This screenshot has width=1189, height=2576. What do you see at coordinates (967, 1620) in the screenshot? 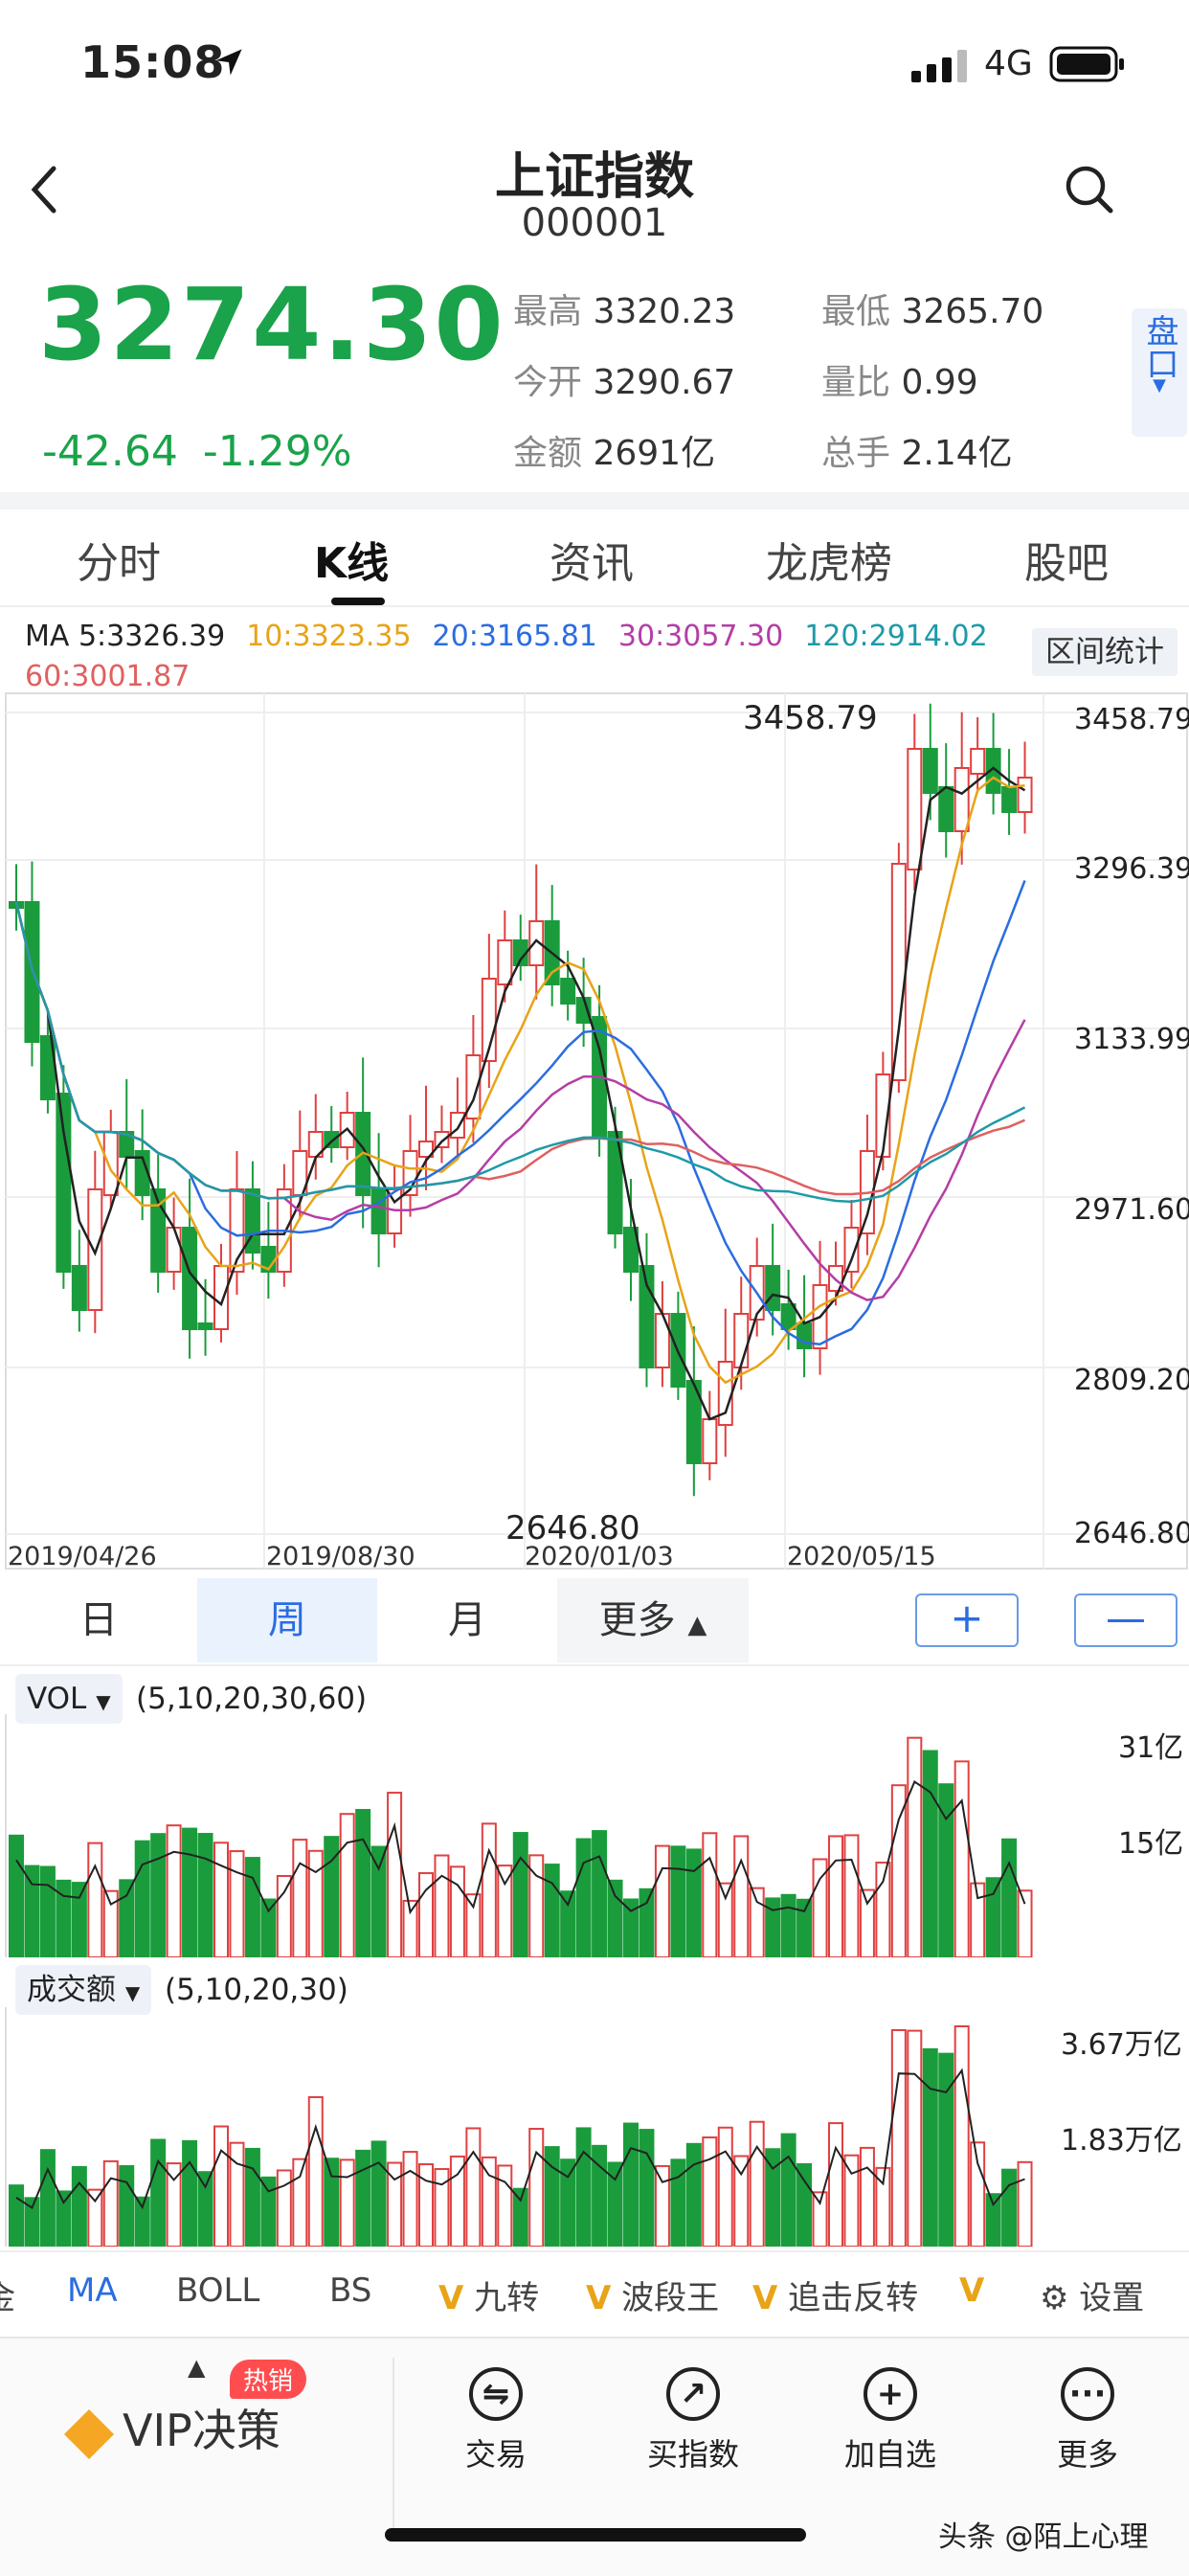
I see `zoom-in-button: +` at bounding box center [967, 1620].